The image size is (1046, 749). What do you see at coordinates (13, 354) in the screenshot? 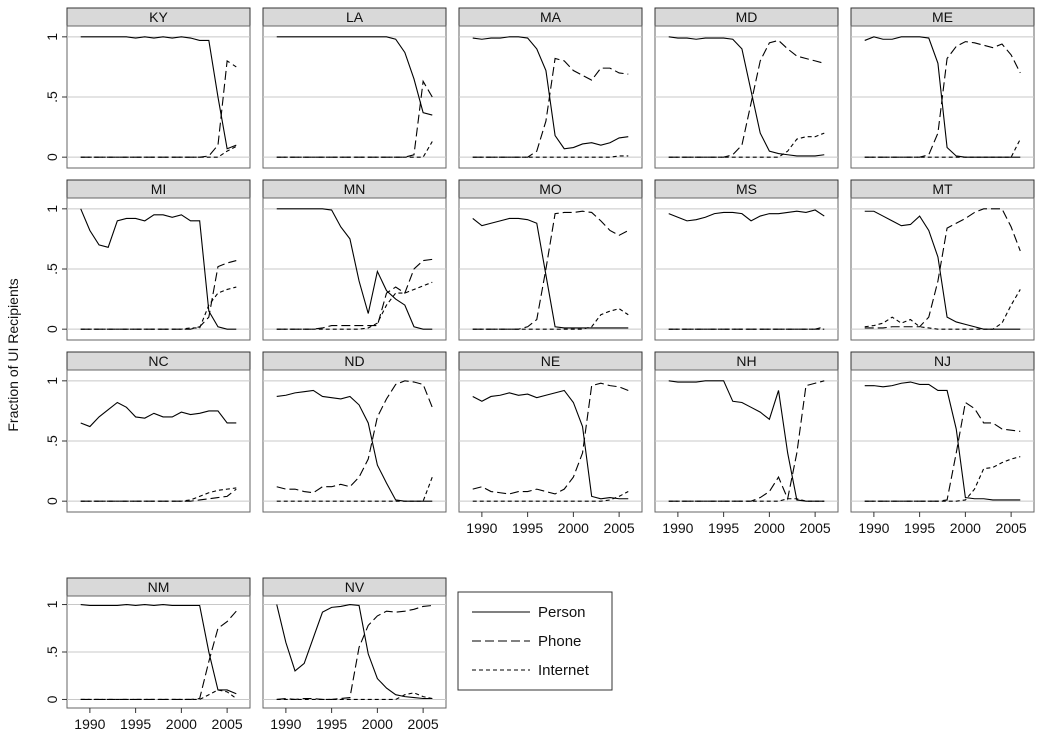
I see `y-axis-label: Fraction of UI Recipients` at bounding box center [13, 354].